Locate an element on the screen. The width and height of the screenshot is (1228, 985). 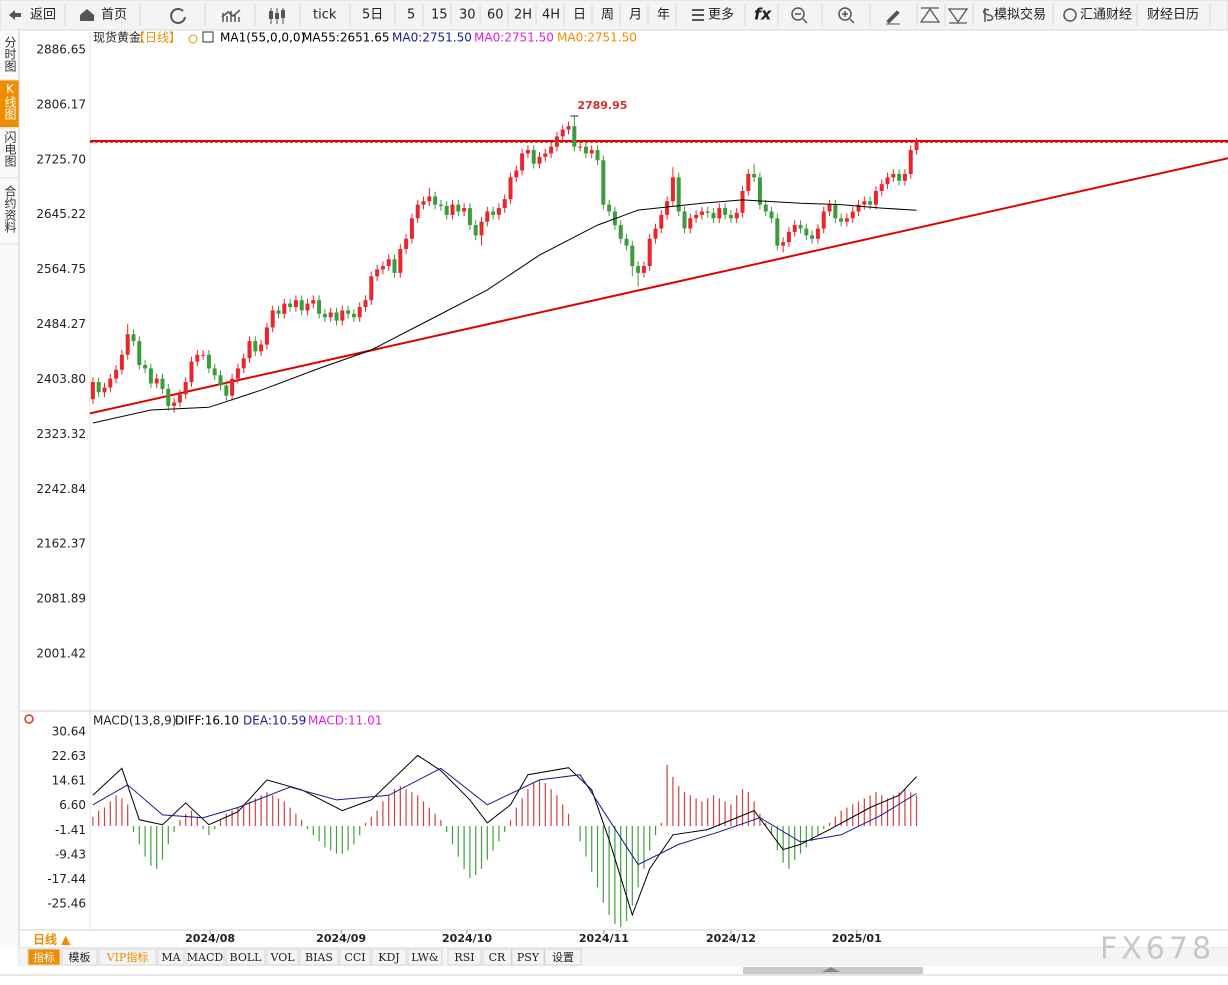
macd-settings-icon is located at coordinates (29, 719).